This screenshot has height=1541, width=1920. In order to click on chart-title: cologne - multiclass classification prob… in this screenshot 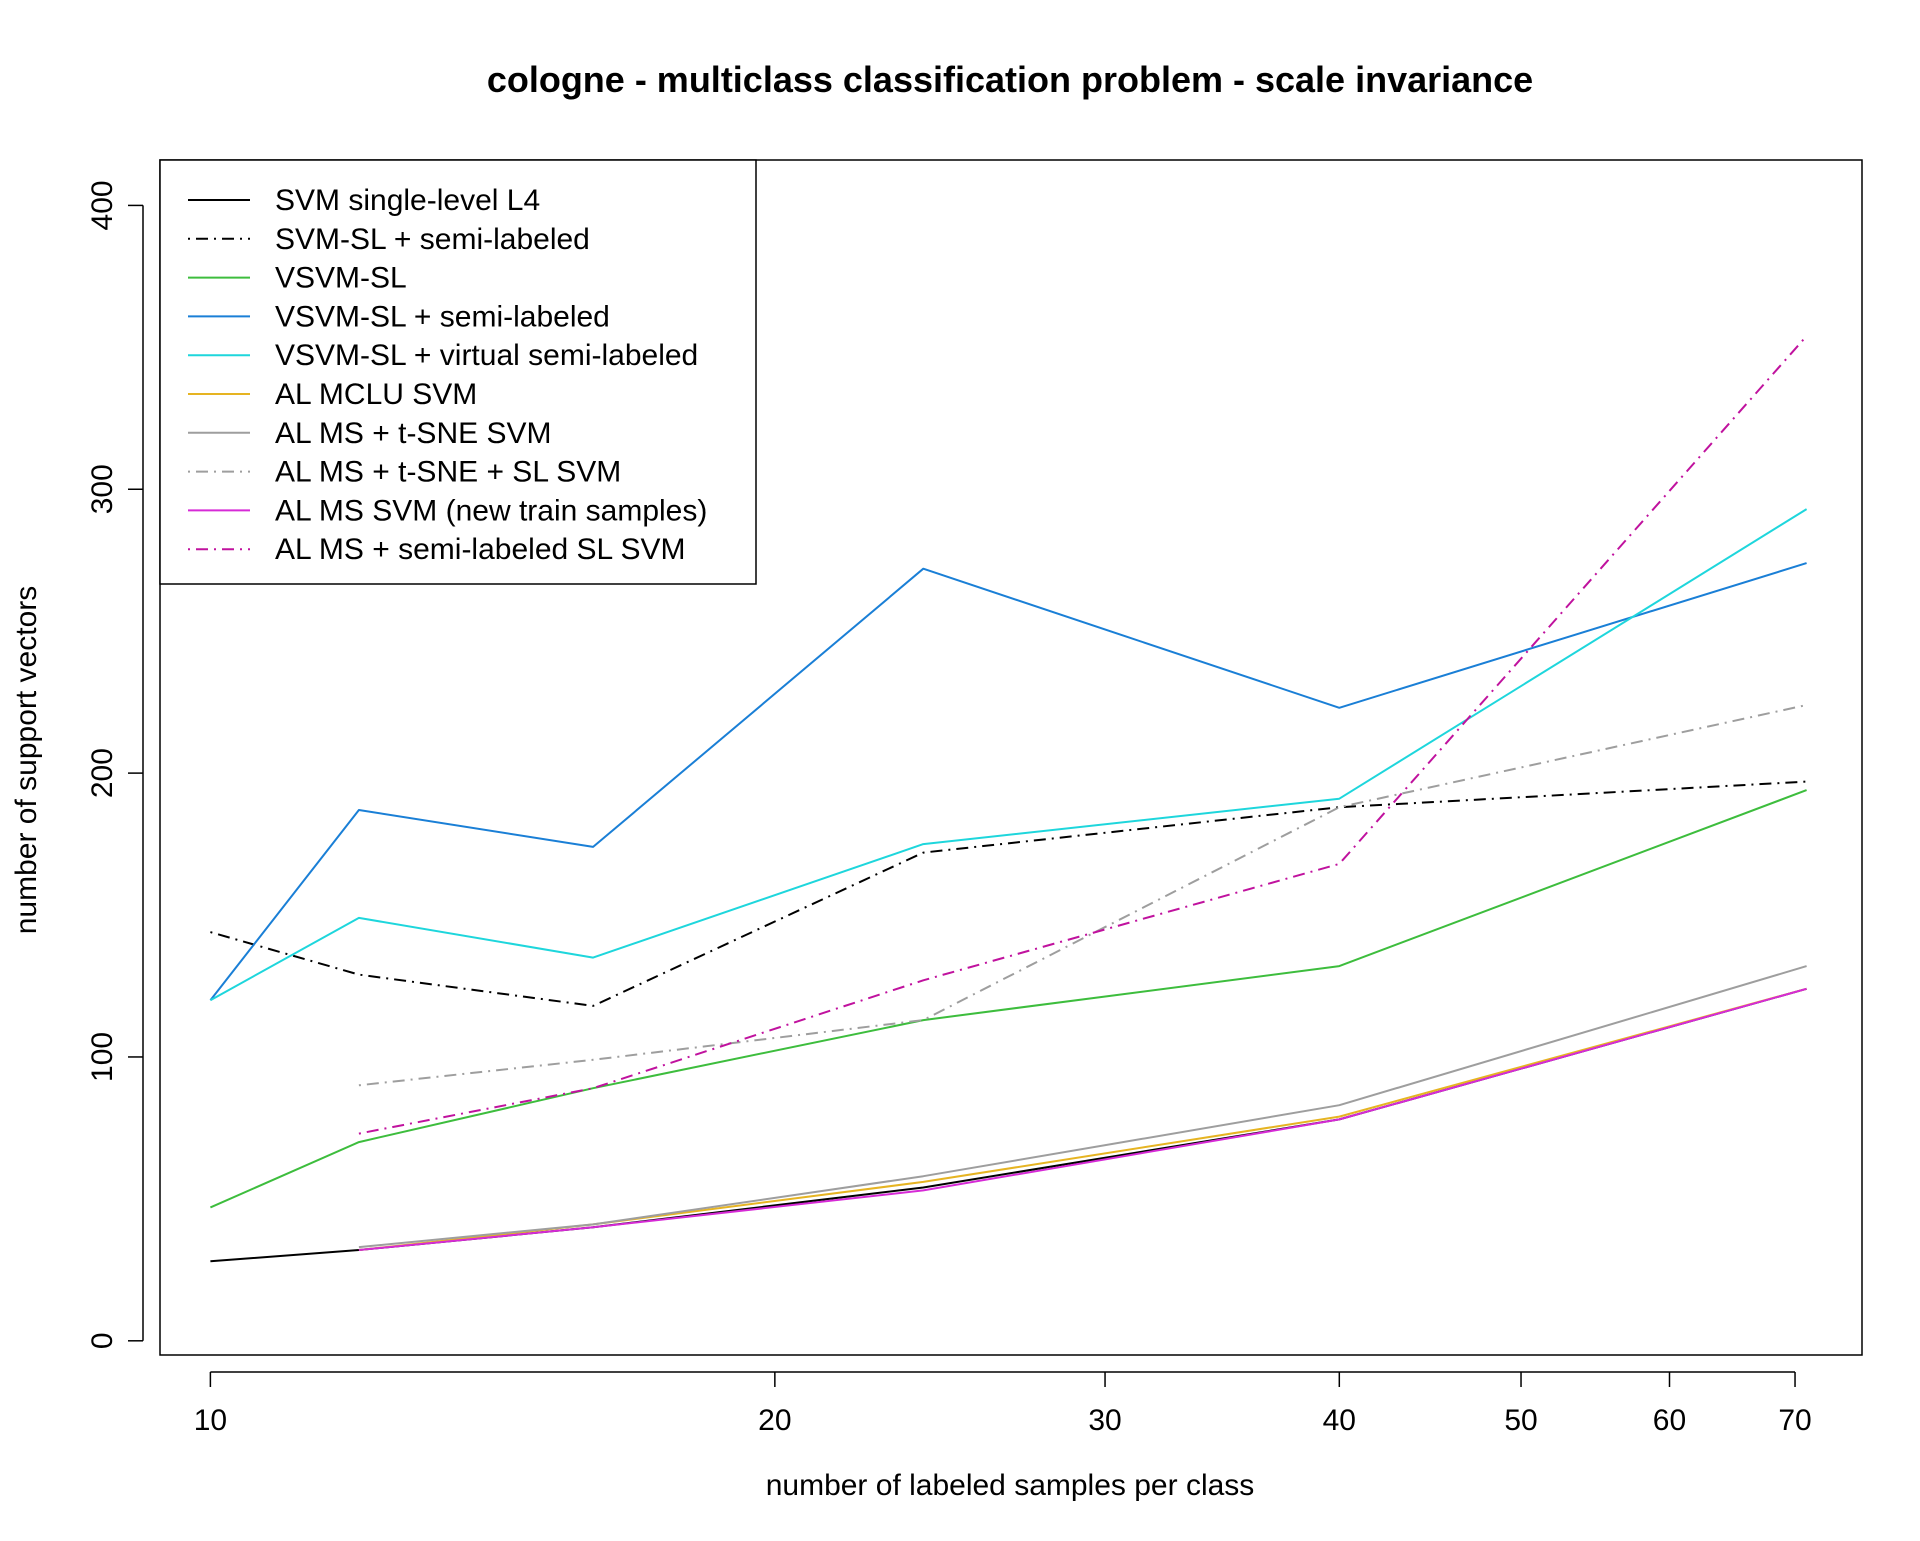, I will do `click(1010, 79)`.